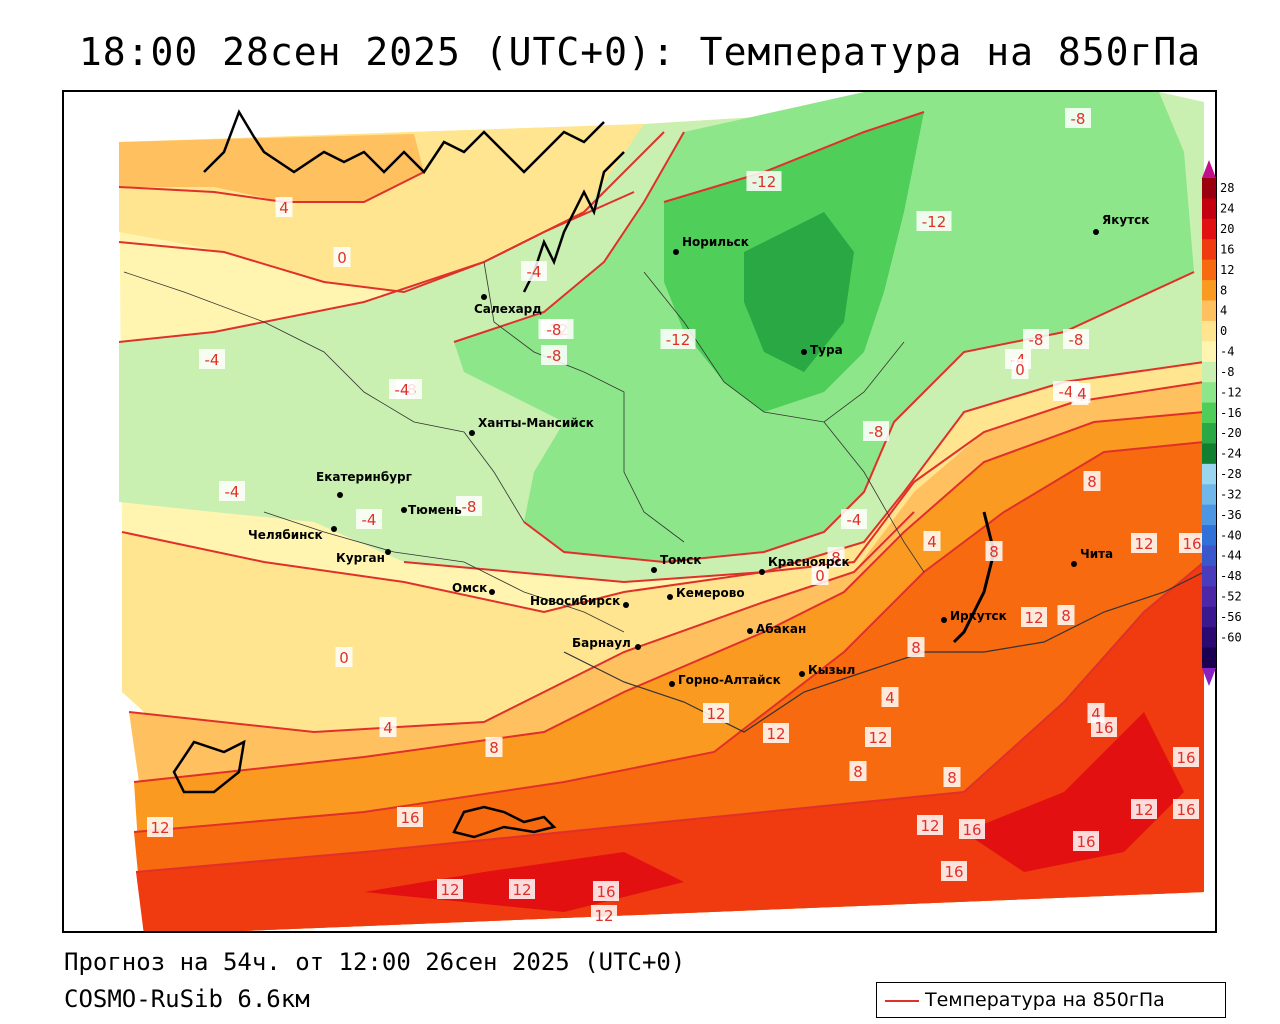 Image resolution: width=1280 pixels, height=1024 pixels. Describe the element at coordinates (1227, 372) in the screenshot. I see `colorbar-tick-label: -8` at that location.